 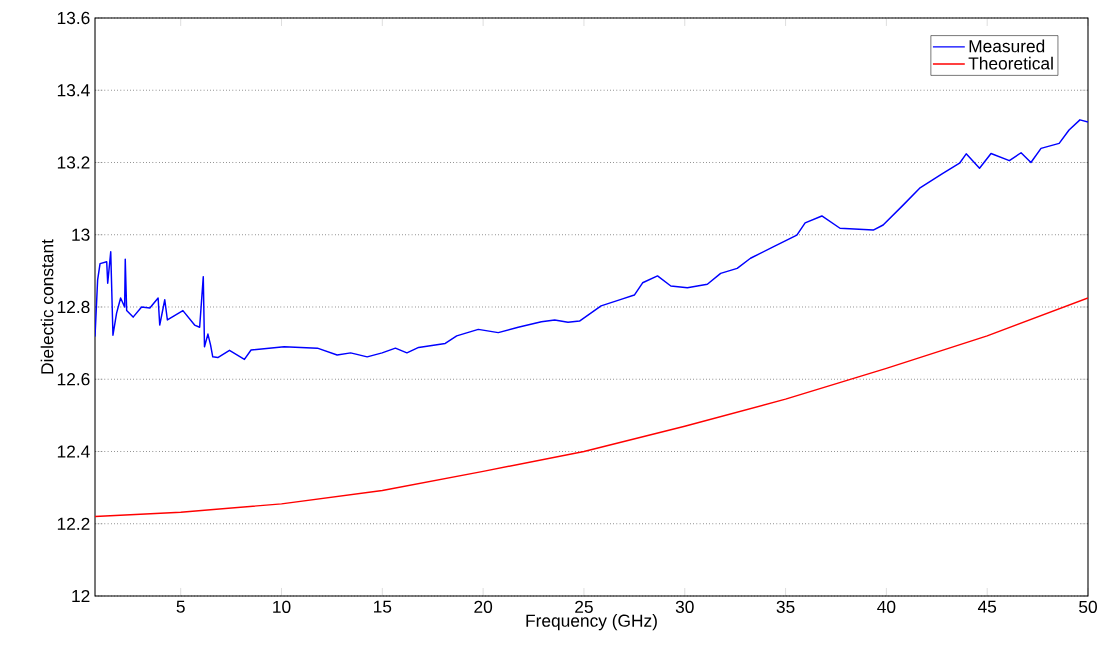 I want to click on x-axis-title: Frequency (GHz), so click(x=591, y=622).